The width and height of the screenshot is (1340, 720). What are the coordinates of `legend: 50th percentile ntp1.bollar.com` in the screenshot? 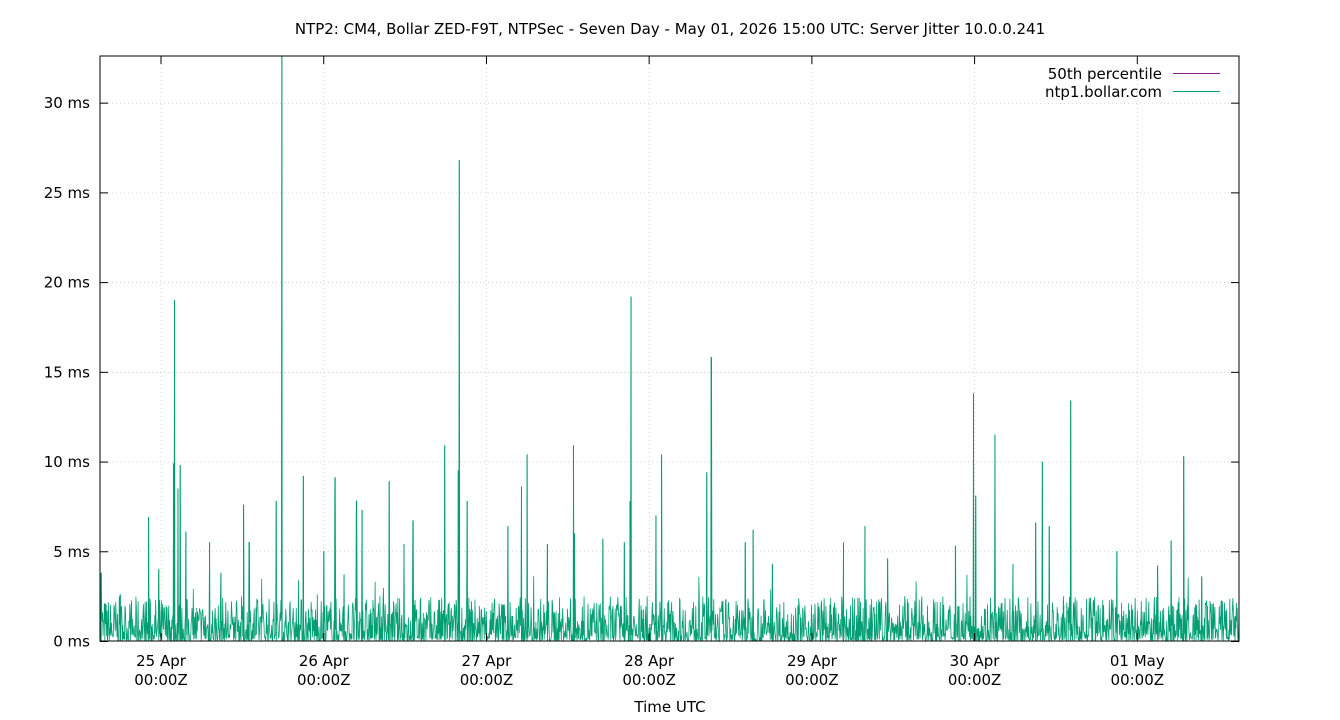 It's located at (1132, 83).